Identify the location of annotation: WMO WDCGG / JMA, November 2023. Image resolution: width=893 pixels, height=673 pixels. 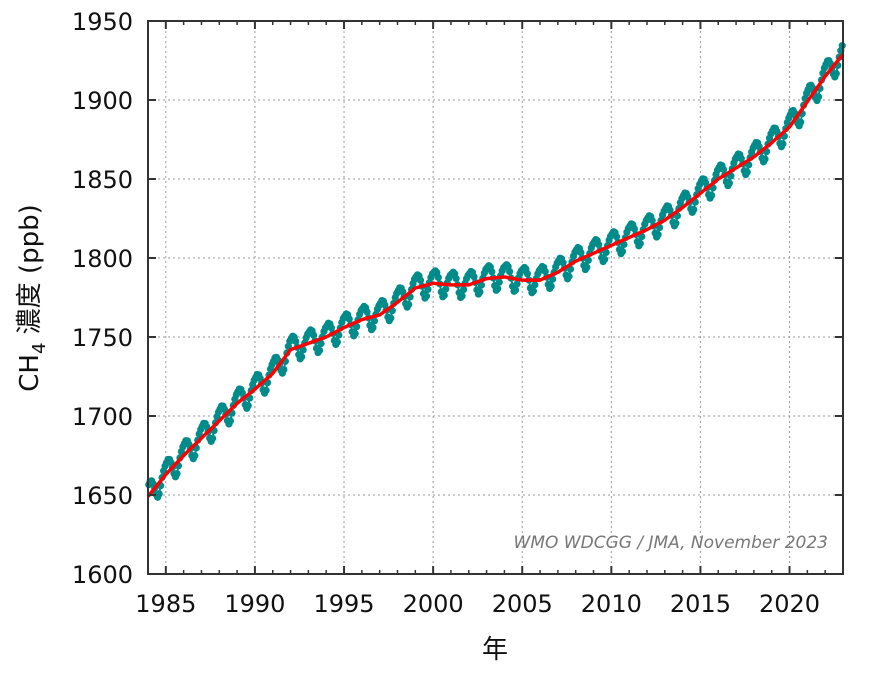
(671, 543).